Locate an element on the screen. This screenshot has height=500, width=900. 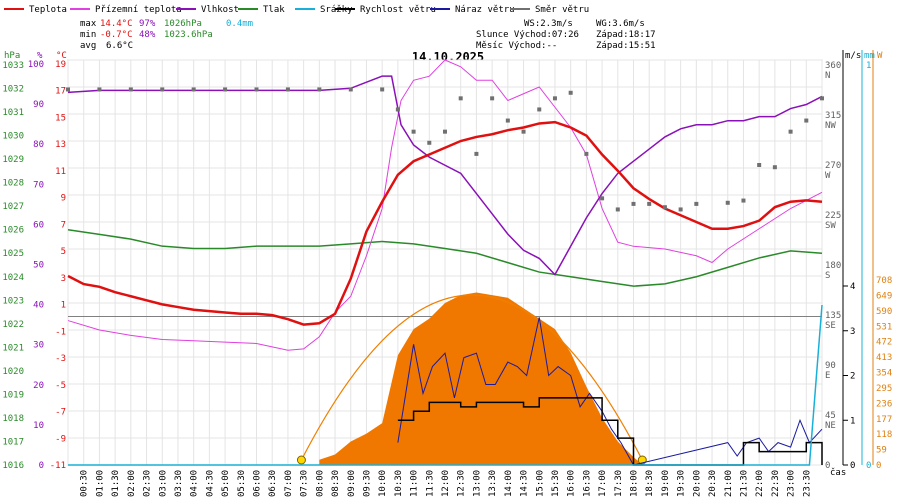
time-tick: 04:30 is located at coordinates (210, 483).